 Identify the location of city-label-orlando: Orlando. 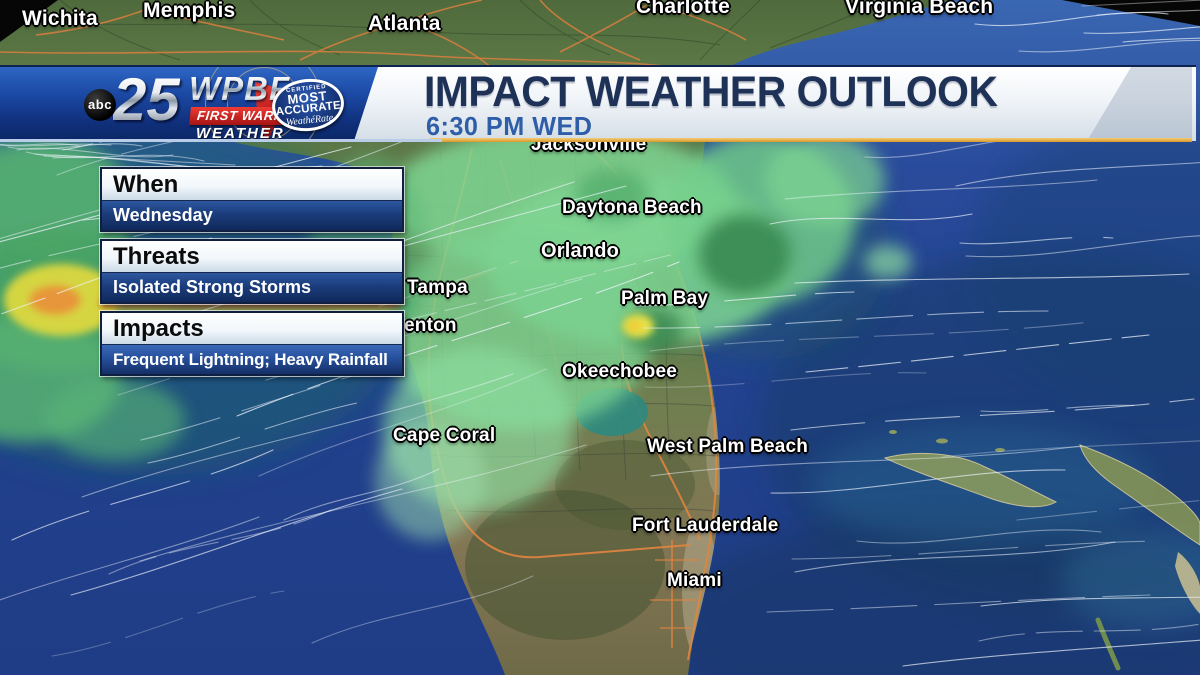
(580, 251).